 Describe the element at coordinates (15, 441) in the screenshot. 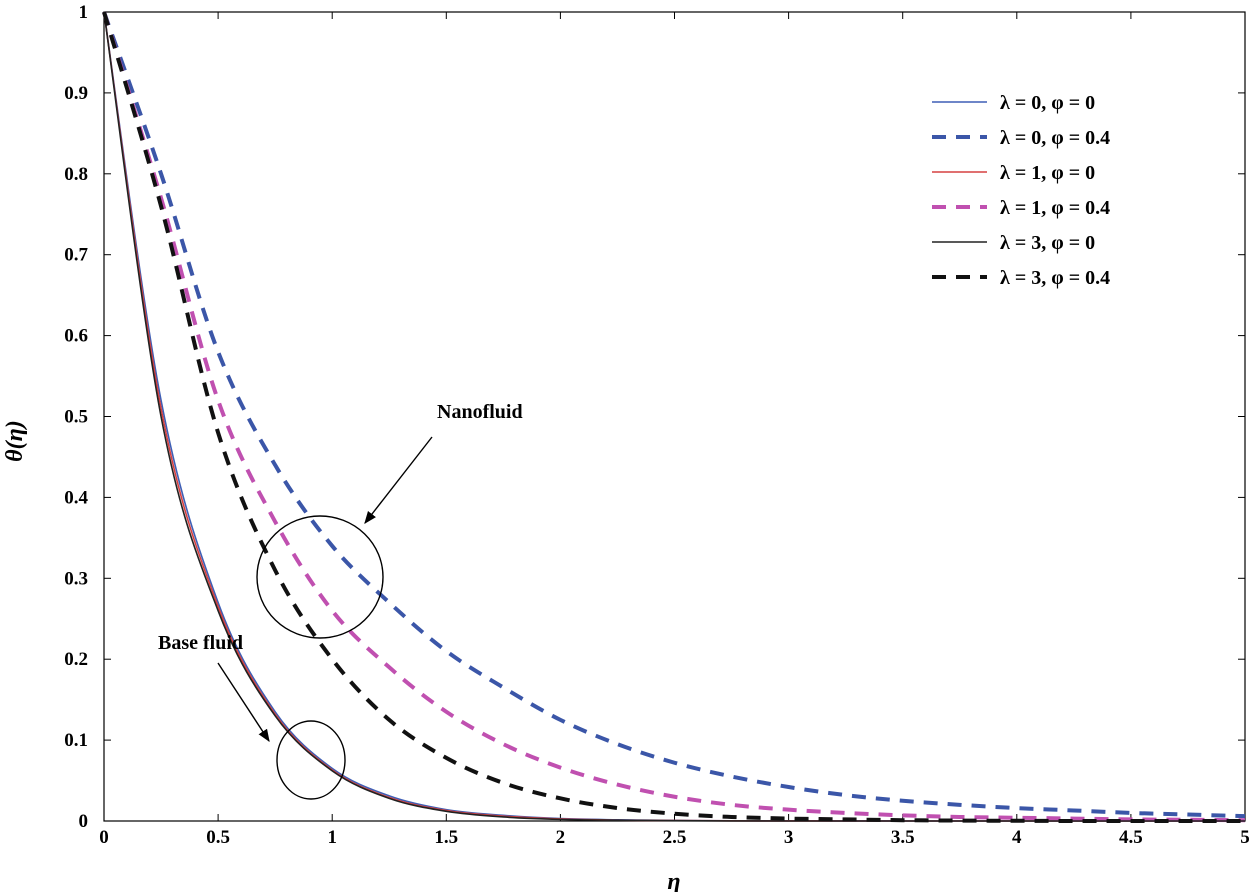

I see `y-axis-label: θ(η)` at that location.